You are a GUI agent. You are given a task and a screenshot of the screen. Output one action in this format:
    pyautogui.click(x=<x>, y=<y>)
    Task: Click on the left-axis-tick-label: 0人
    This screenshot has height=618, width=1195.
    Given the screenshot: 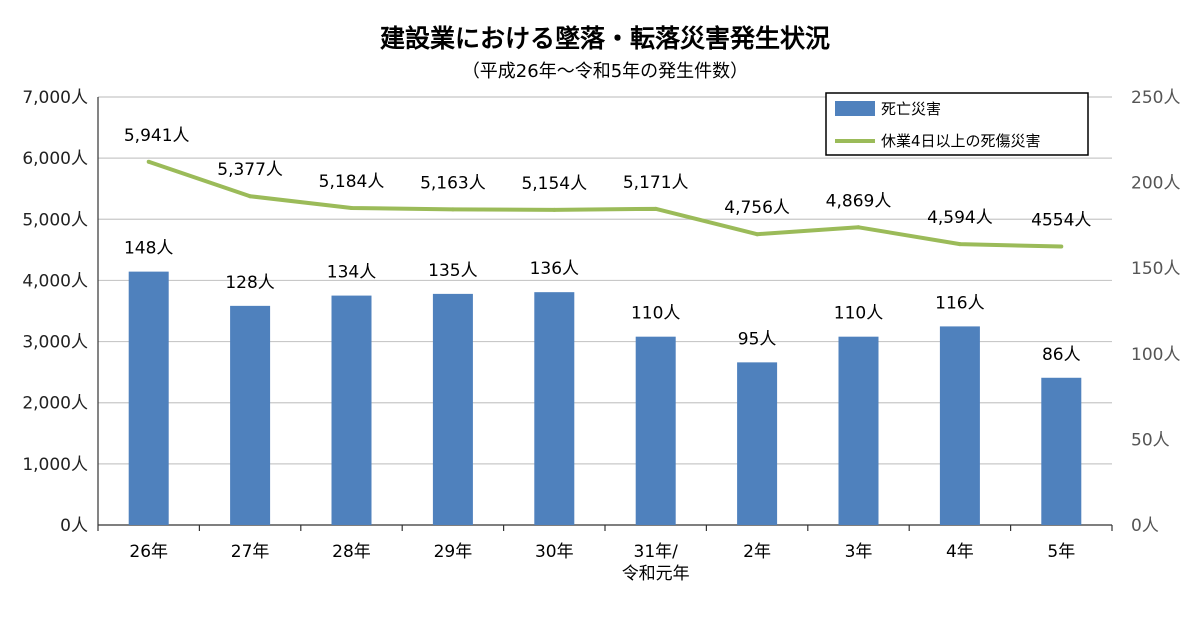 What is the action you would take?
    pyautogui.click(x=74, y=526)
    